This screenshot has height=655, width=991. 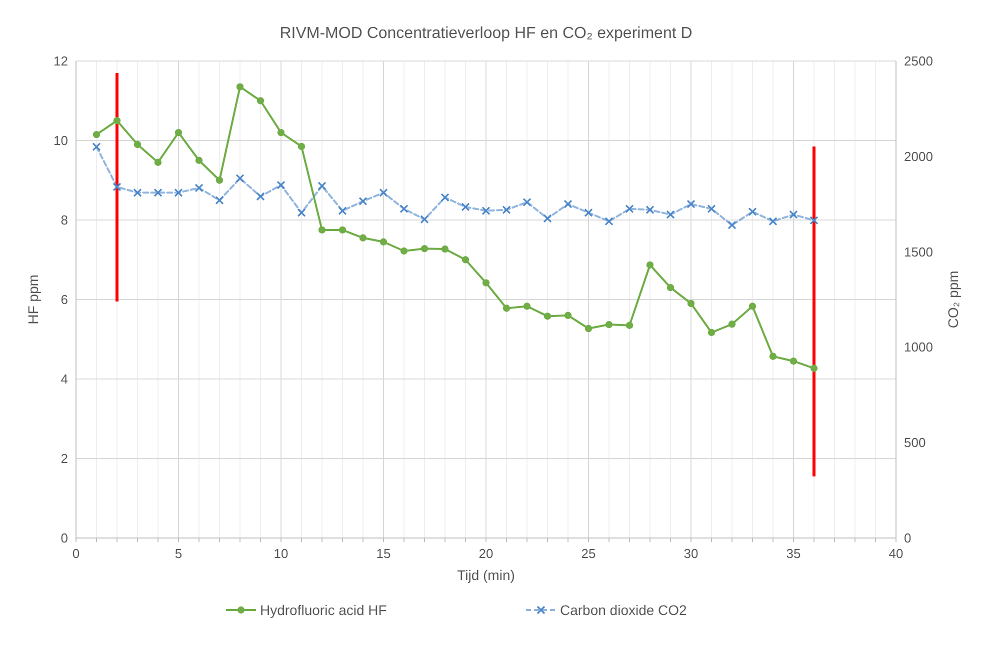 What do you see at coordinates (64, 379) in the screenshot?
I see `y-tick-label: 4` at bounding box center [64, 379].